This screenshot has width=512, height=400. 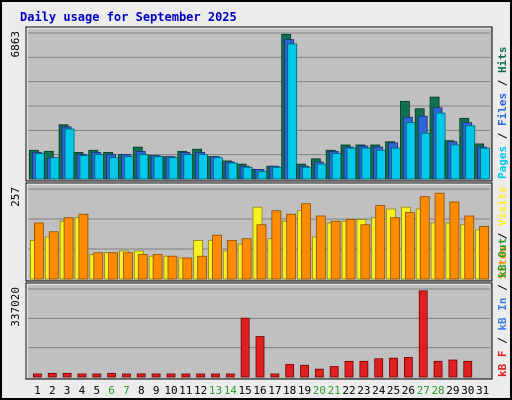 What do you see at coordinates (502, 109) in the screenshot?
I see `legend-item-files: Files` at bounding box center [502, 109].